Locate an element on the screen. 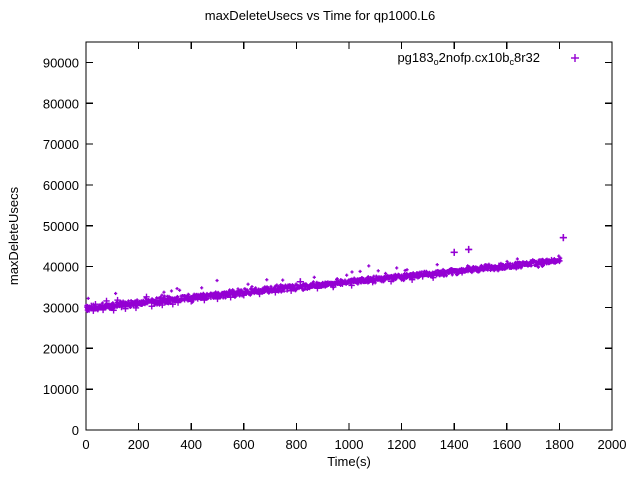 The width and height of the screenshot is (640, 480). x-tick-label: 1400 is located at coordinates (454, 444).